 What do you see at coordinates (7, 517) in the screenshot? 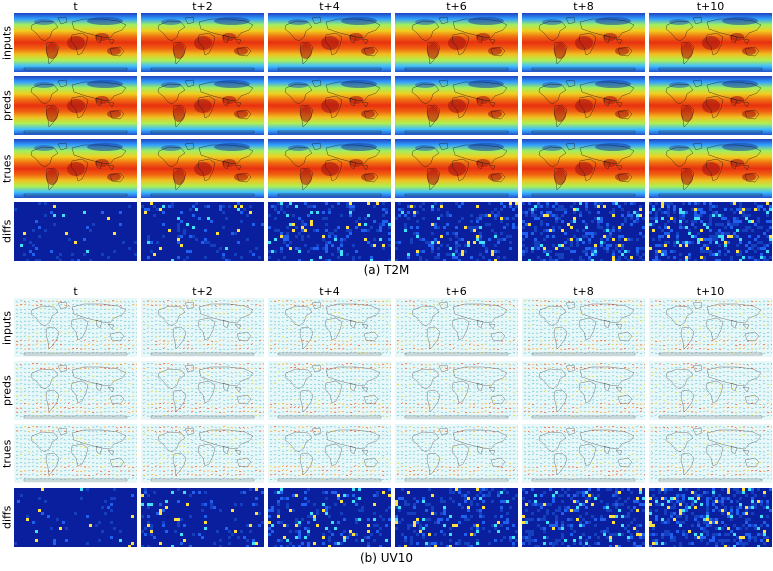
I see `row-label: diffs` at bounding box center [7, 517].